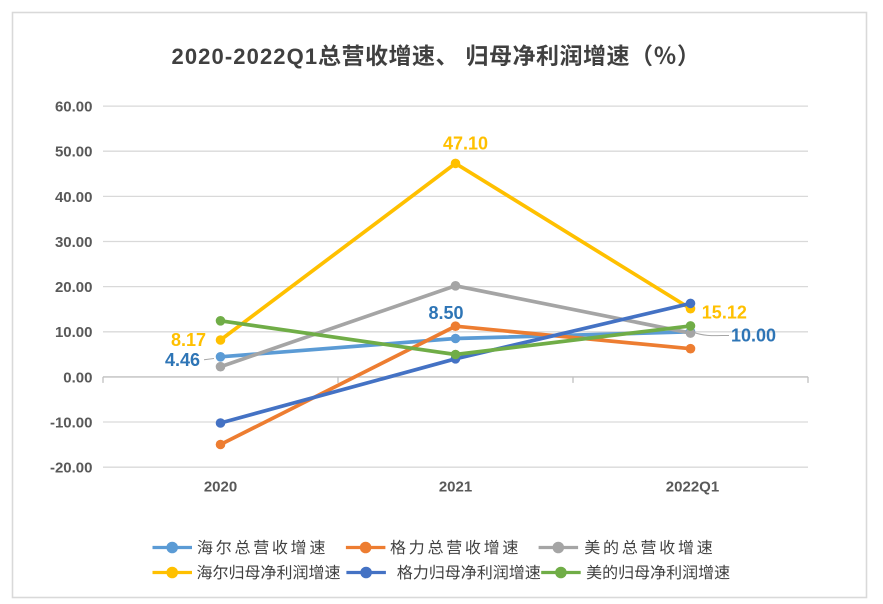 This screenshot has height=604, width=883. What do you see at coordinates (74, 242) in the screenshot?
I see `svg-text: 30.00` at bounding box center [74, 242].